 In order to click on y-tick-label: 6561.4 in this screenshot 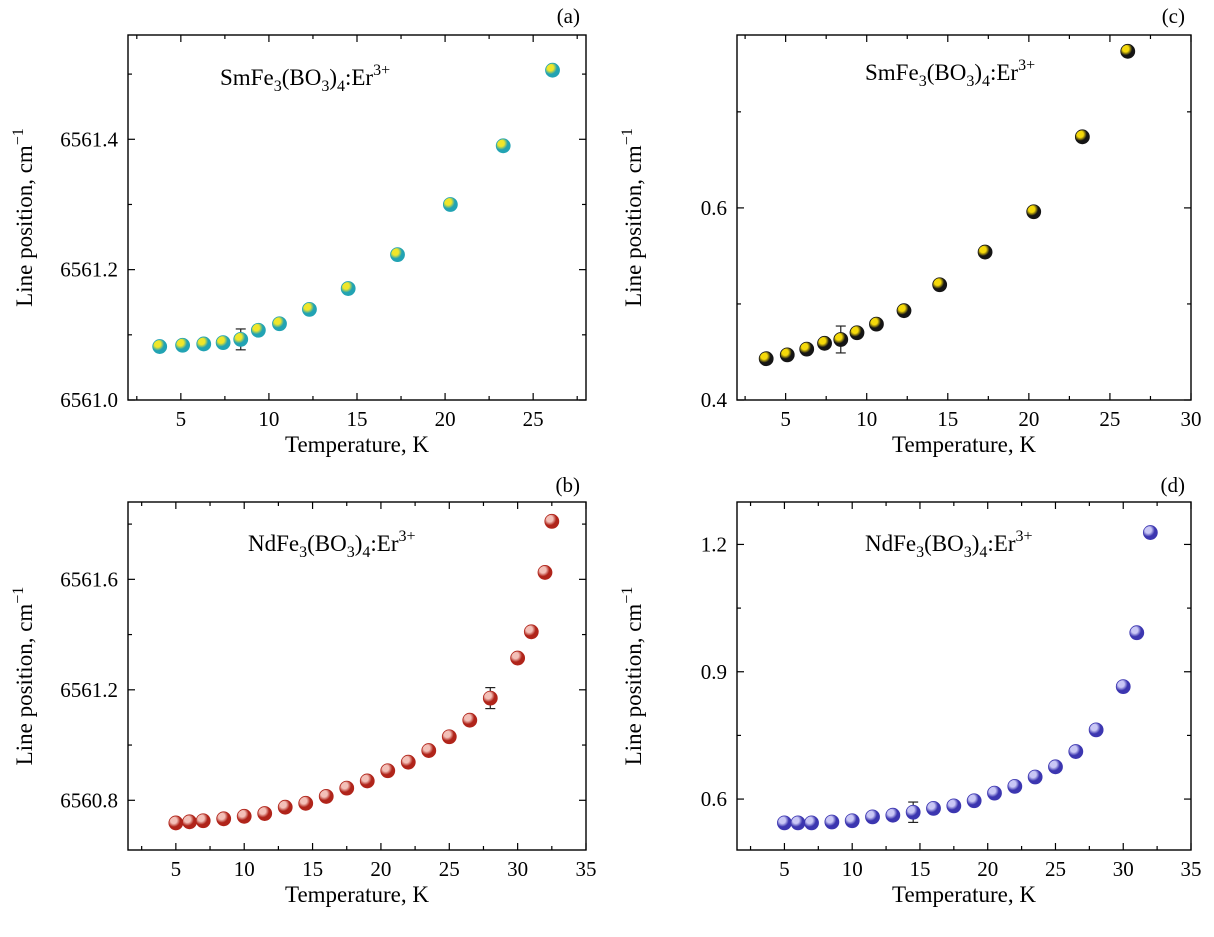, I will do `click(89, 139)`.